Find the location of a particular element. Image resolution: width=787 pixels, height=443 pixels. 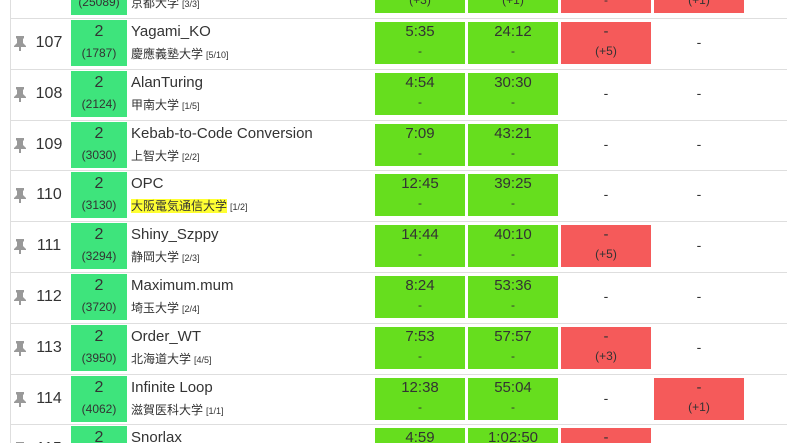

team-count: [3/3] is located at coordinates (191, 5).